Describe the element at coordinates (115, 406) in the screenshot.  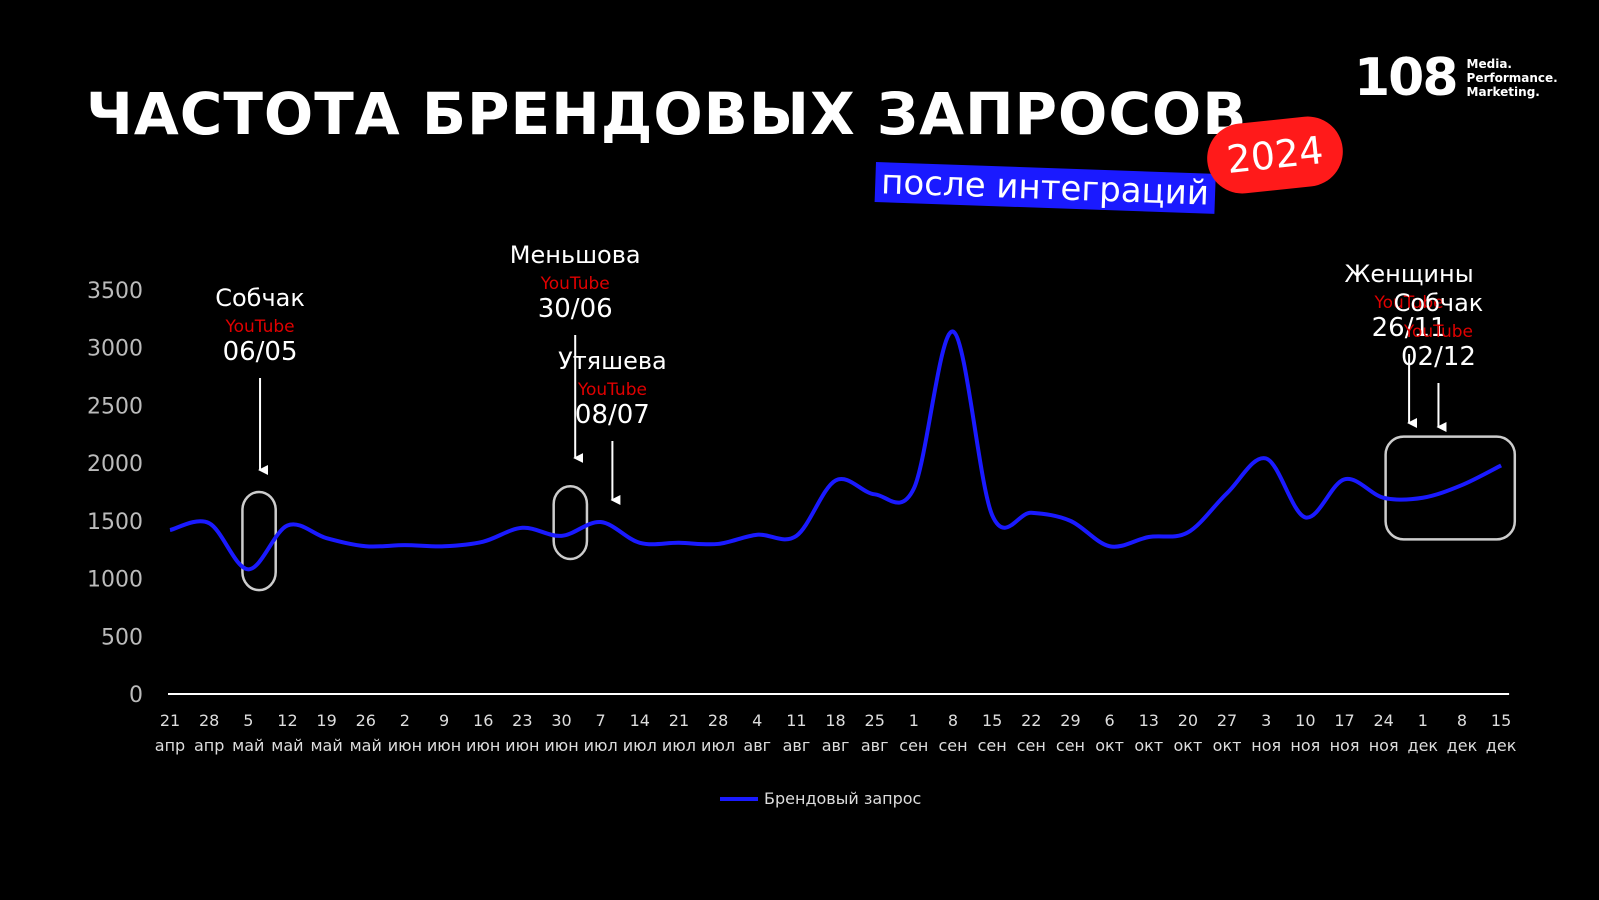
I see `y-tick-label: 2500` at that location.